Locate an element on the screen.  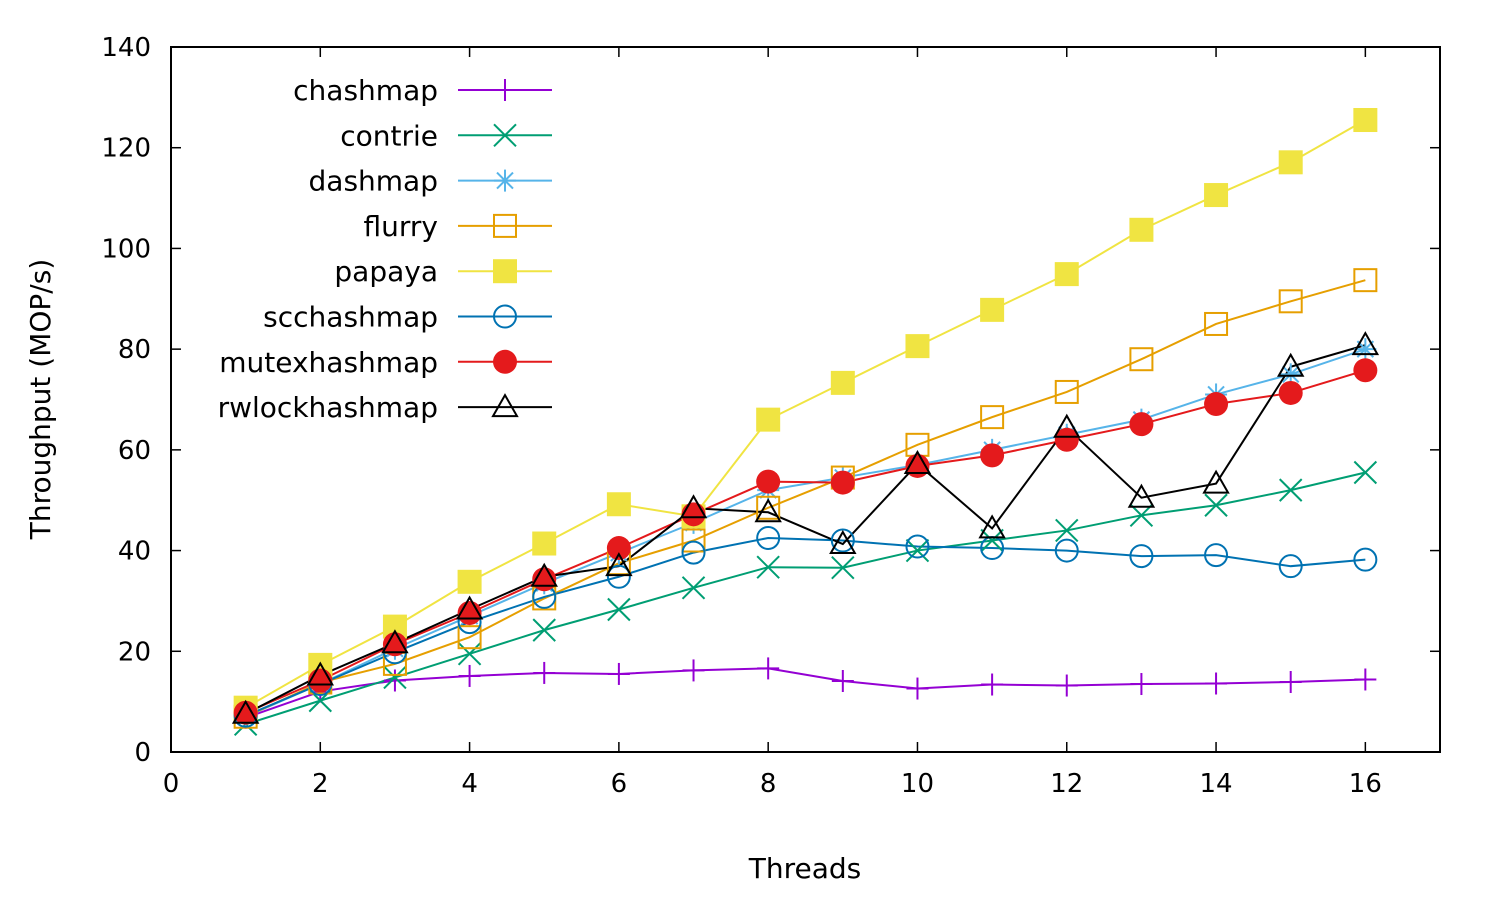
y-tick-label: 40 is located at coordinates (134, 552).